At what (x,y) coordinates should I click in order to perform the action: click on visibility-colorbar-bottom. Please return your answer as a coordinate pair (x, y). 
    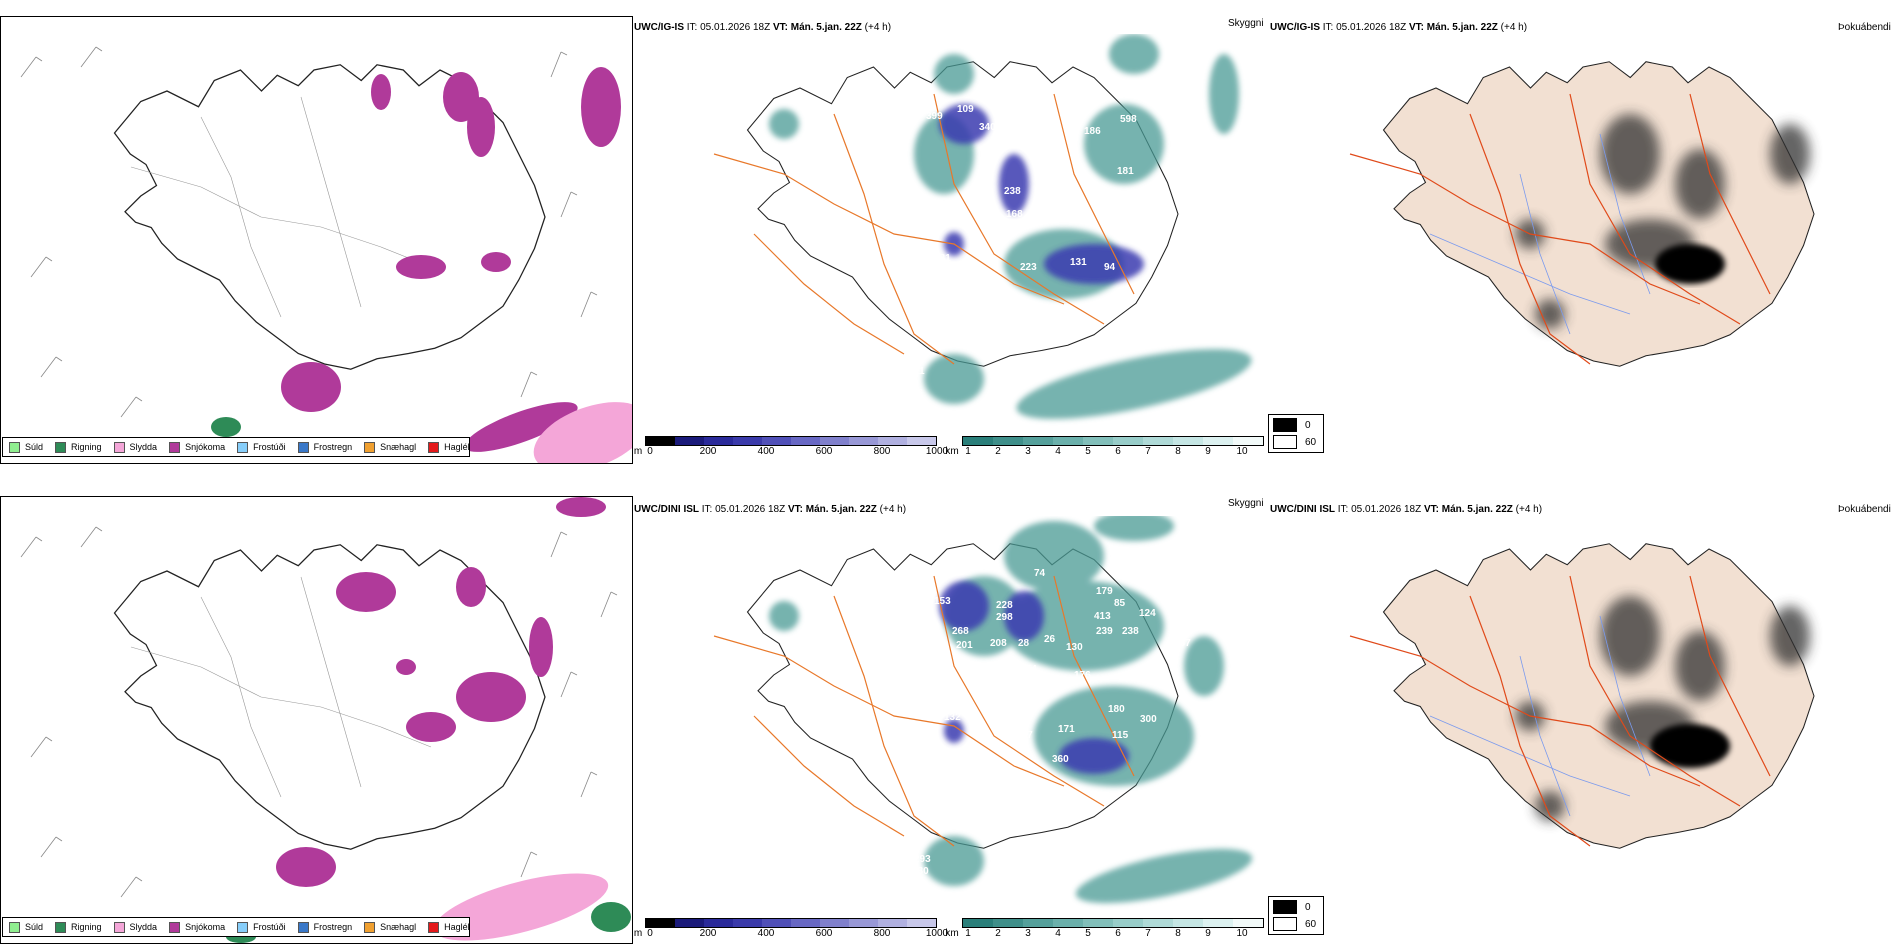
    Looking at the image, I should click on (1113, 923).